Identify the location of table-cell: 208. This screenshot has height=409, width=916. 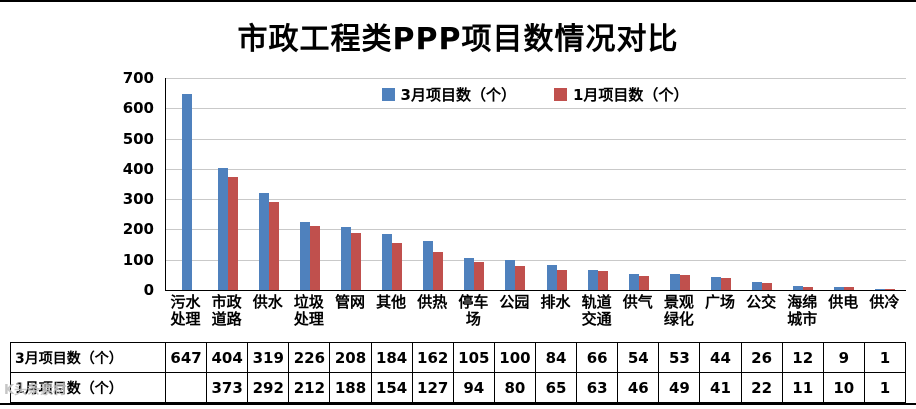
(351, 358).